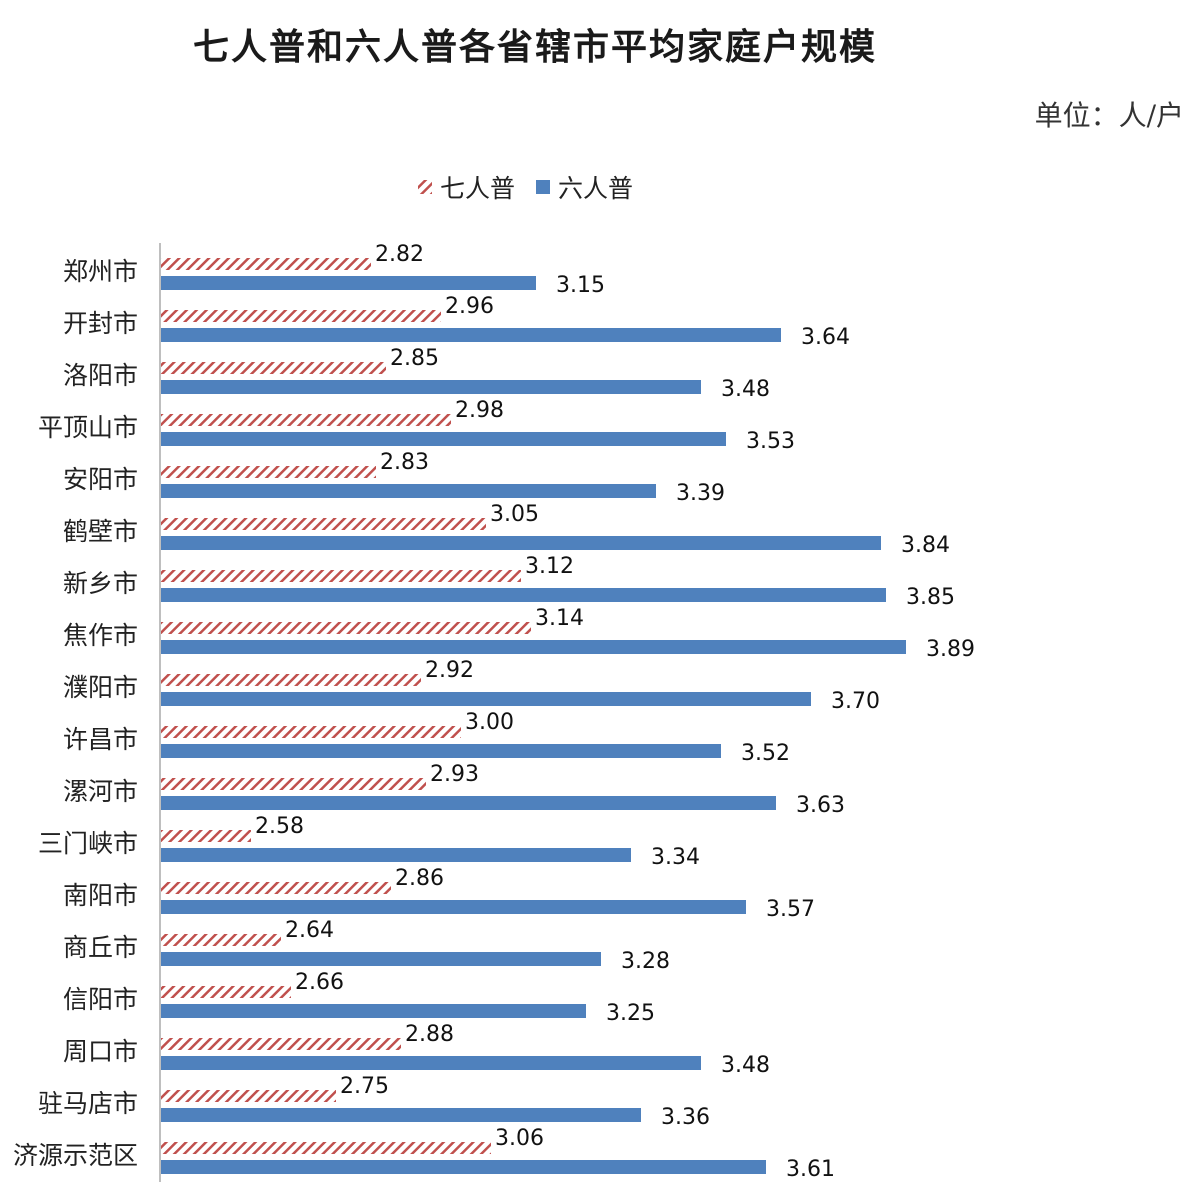  Describe the element at coordinates (100, 947) in the screenshot. I see `category-label: 商丘市` at that location.